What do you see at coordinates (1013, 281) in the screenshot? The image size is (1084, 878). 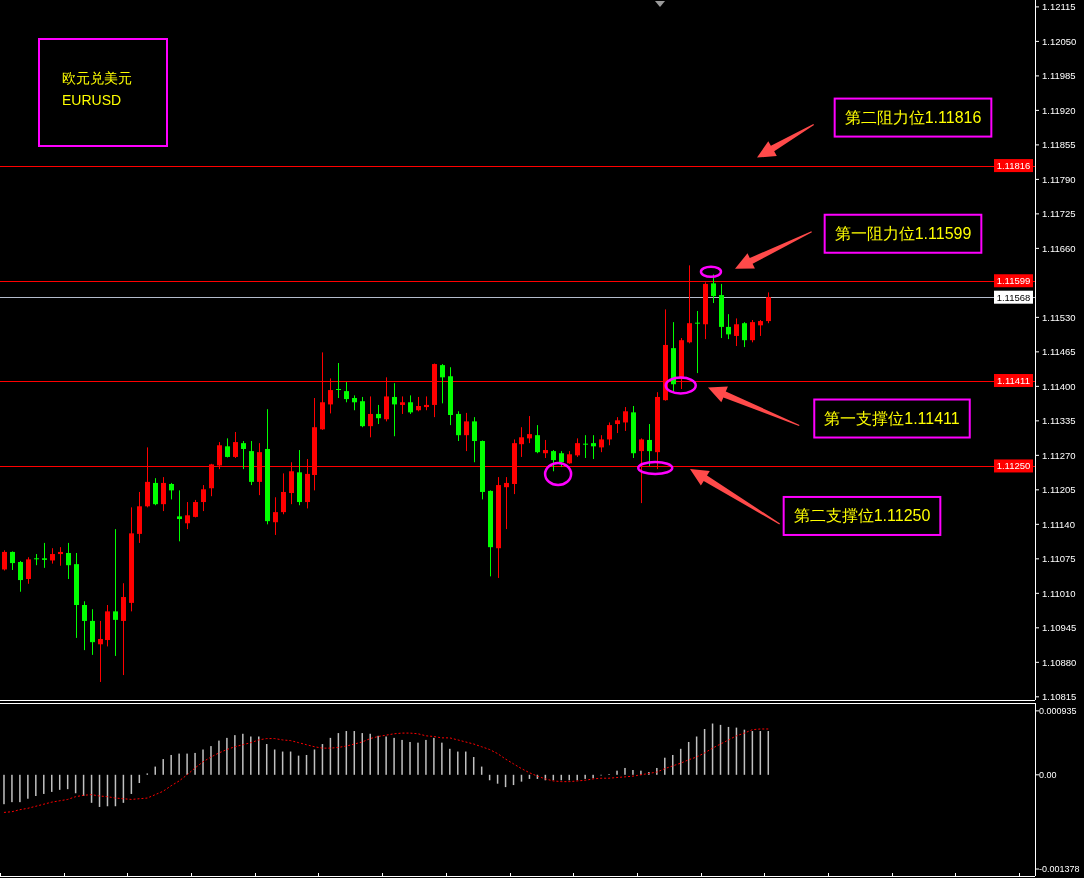 I see `ref-line-label: 1.11599` at bounding box center [1013, 281].